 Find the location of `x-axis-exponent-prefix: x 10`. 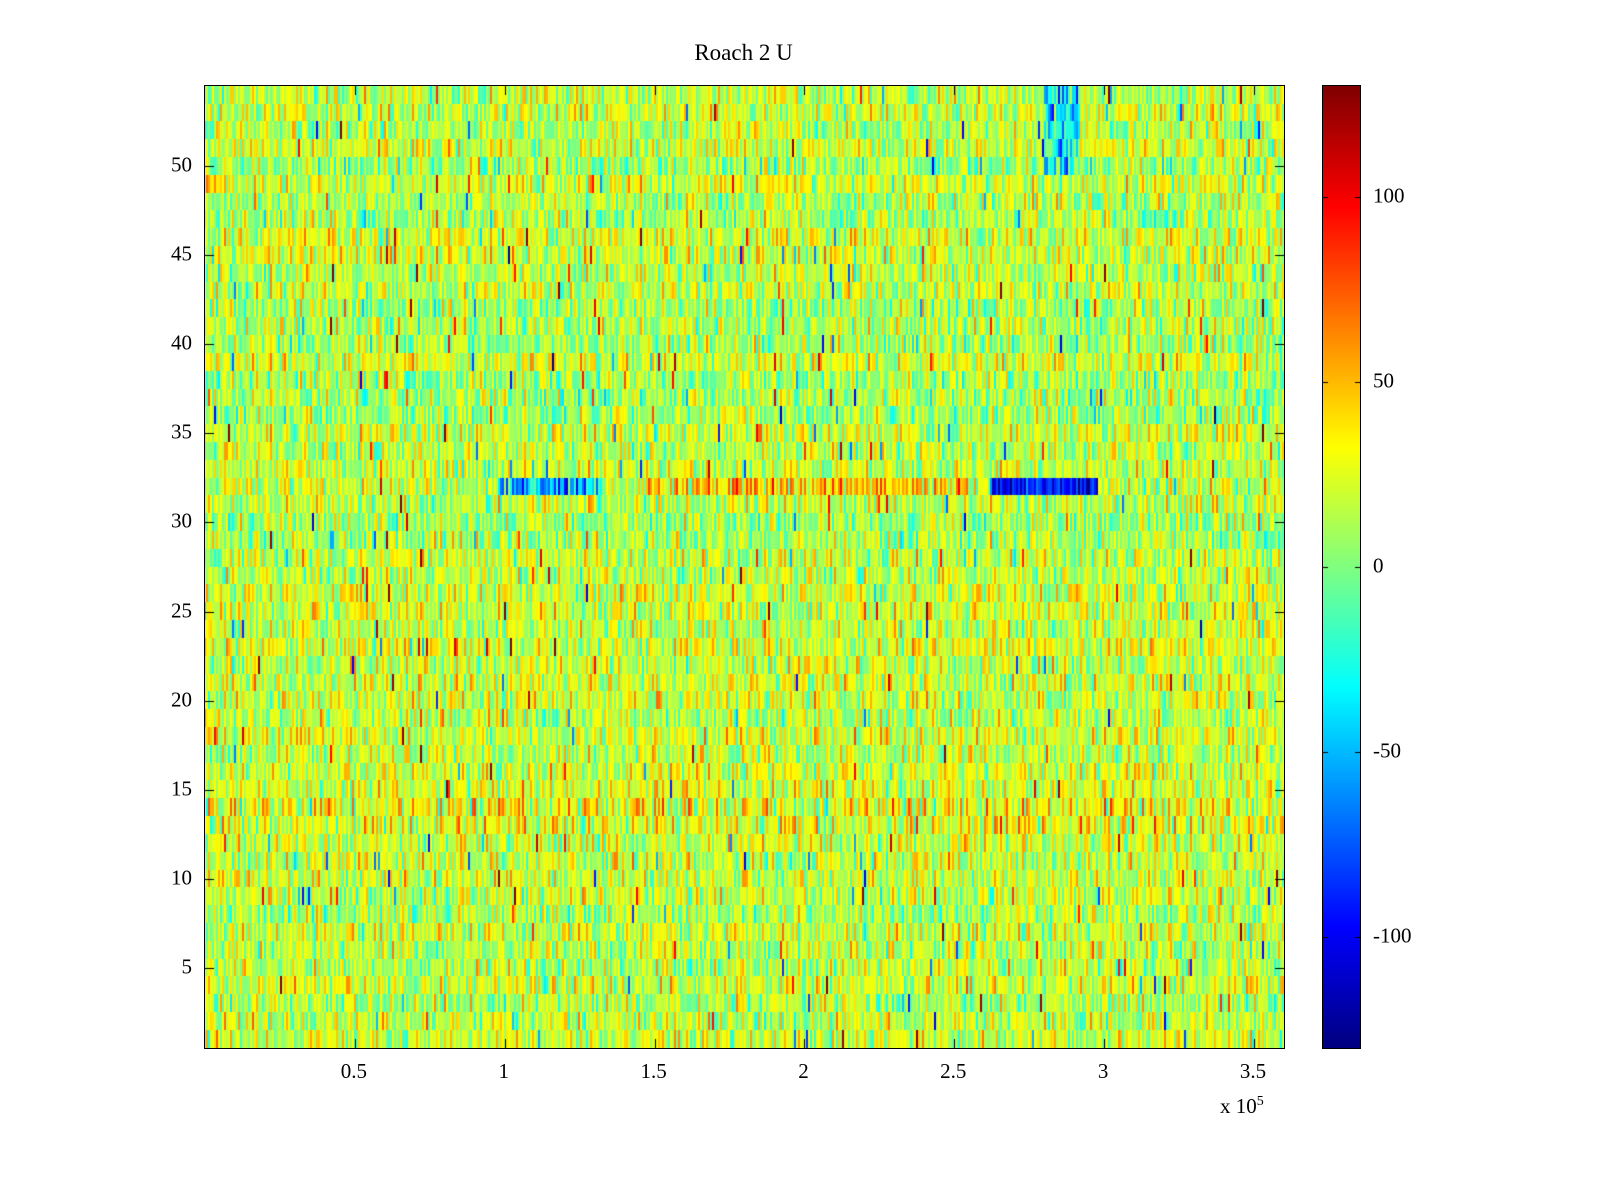

x-axis-exponent-prefix: x 10 is located at coordinates (1238, 1106).